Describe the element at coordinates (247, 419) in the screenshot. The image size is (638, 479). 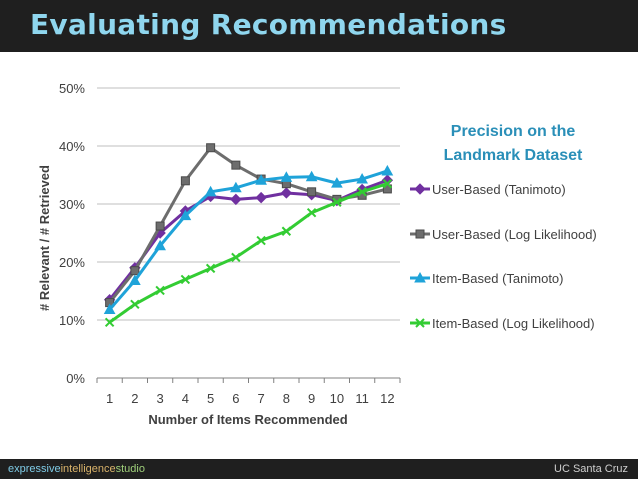
I see `x-axis-label: Number of Items Recommended` at that location.